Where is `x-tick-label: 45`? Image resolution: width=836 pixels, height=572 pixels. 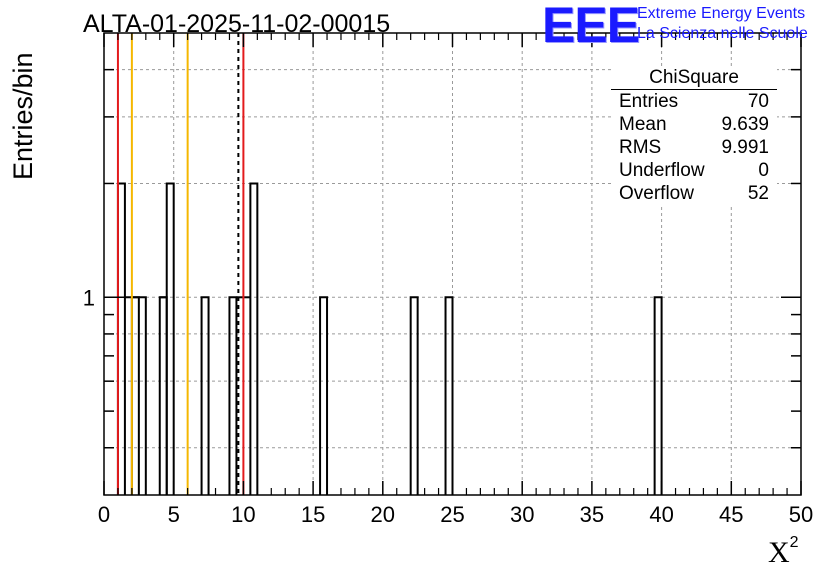
x-tick-label: 45 is located at coordinates (731, 514).